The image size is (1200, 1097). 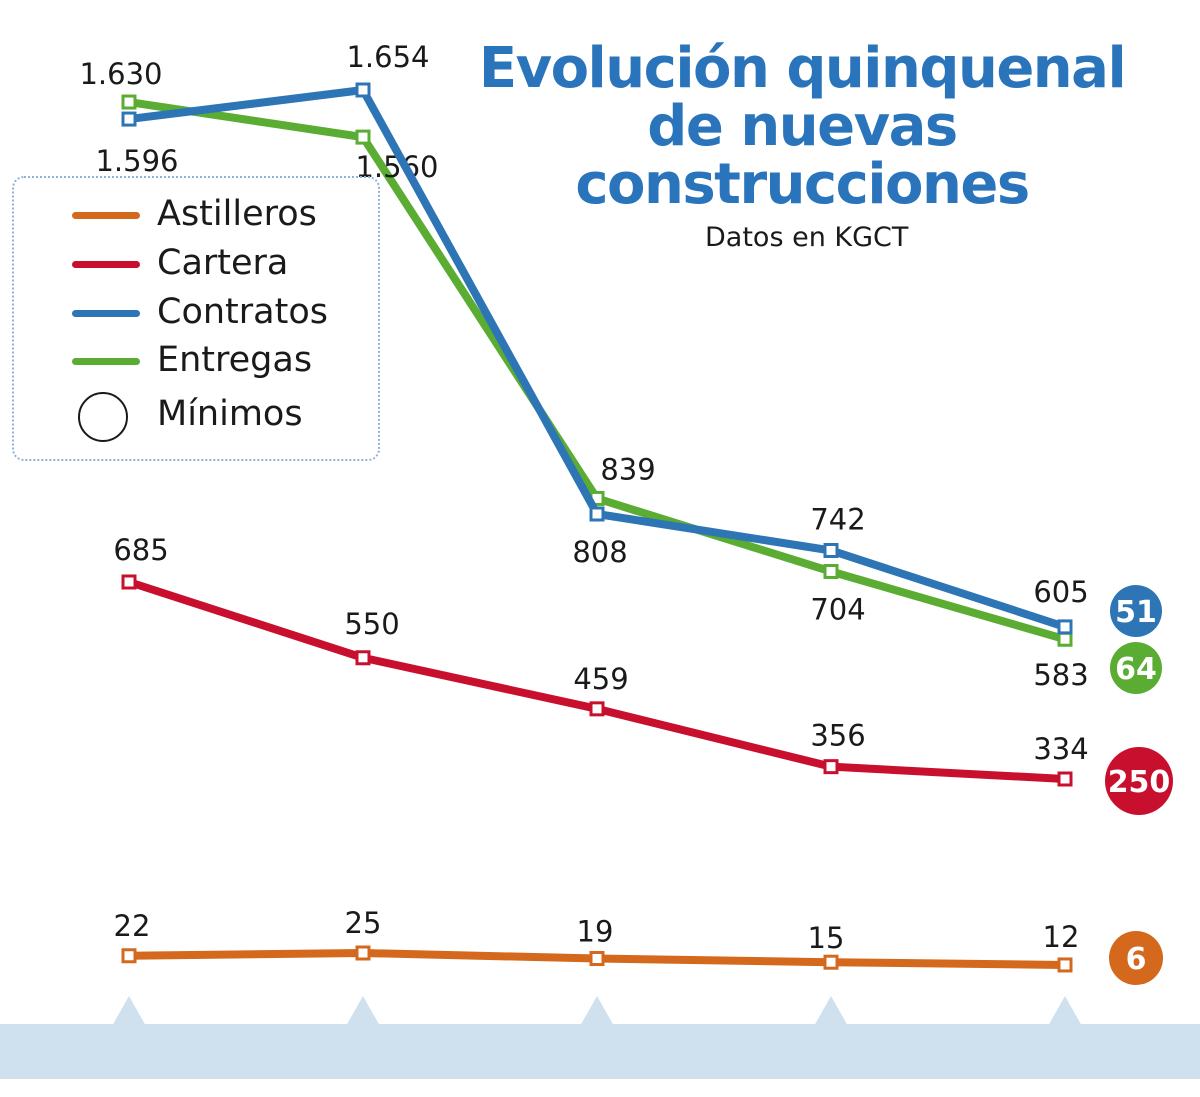 What do you see at coordinates (106, 361) in the screenshot?
I see `legend-swatch-entregas` at bounding box center [106, 361].